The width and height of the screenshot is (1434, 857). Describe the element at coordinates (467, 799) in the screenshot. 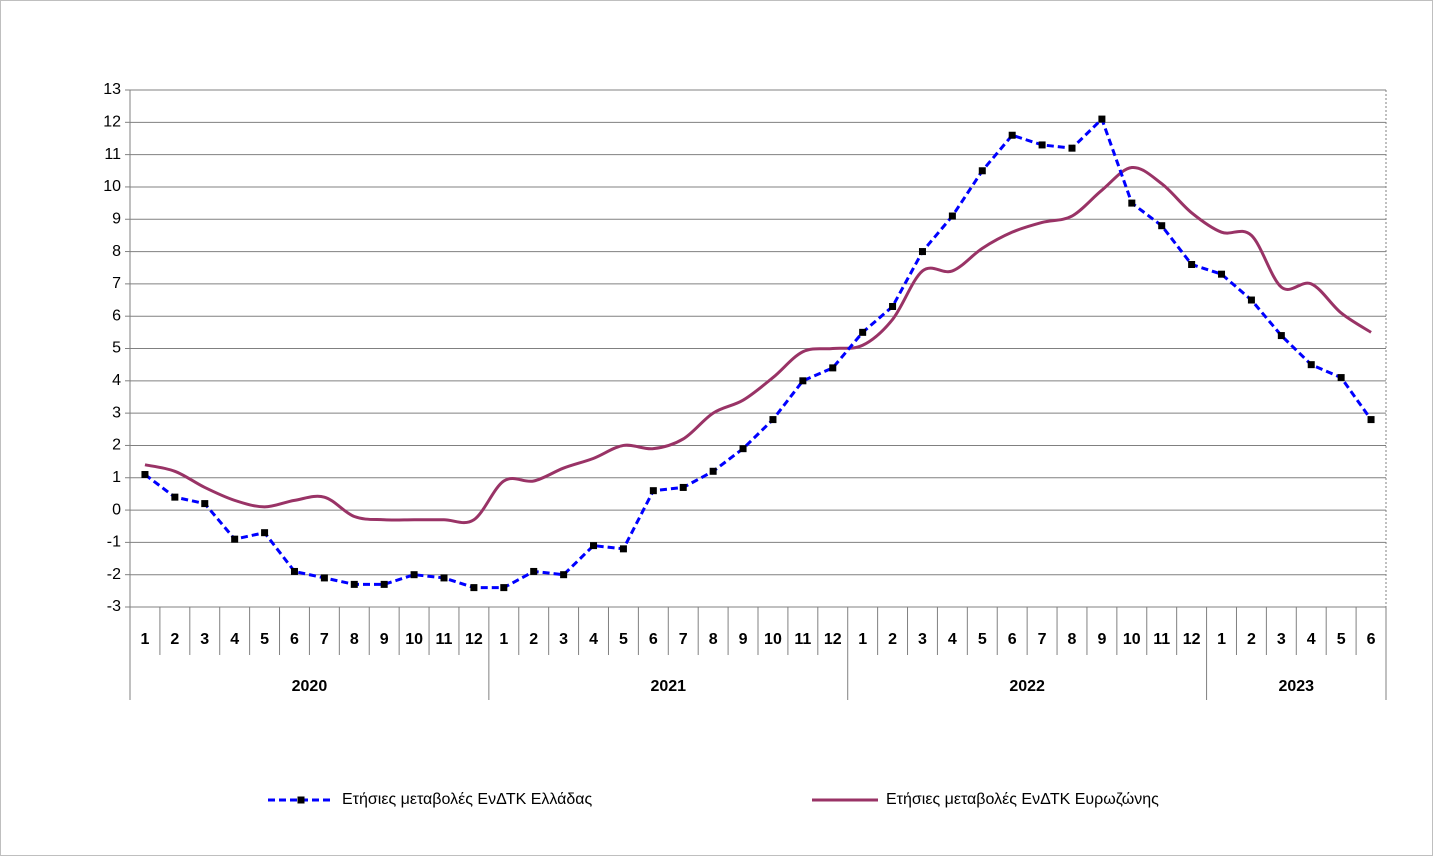

I see `legend-label: Ετήσιες μεταβολές ΕνΔΤΚ Ελλάδας` at that location.